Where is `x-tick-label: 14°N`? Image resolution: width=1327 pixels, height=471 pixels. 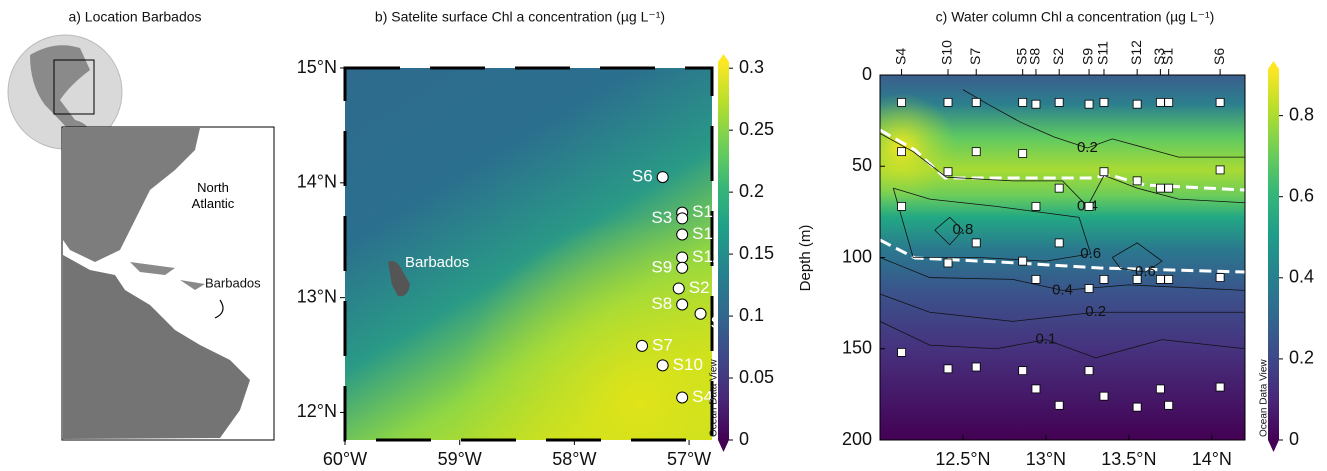
x-tick-label: 14°N is located at coordinates (1212, 459).